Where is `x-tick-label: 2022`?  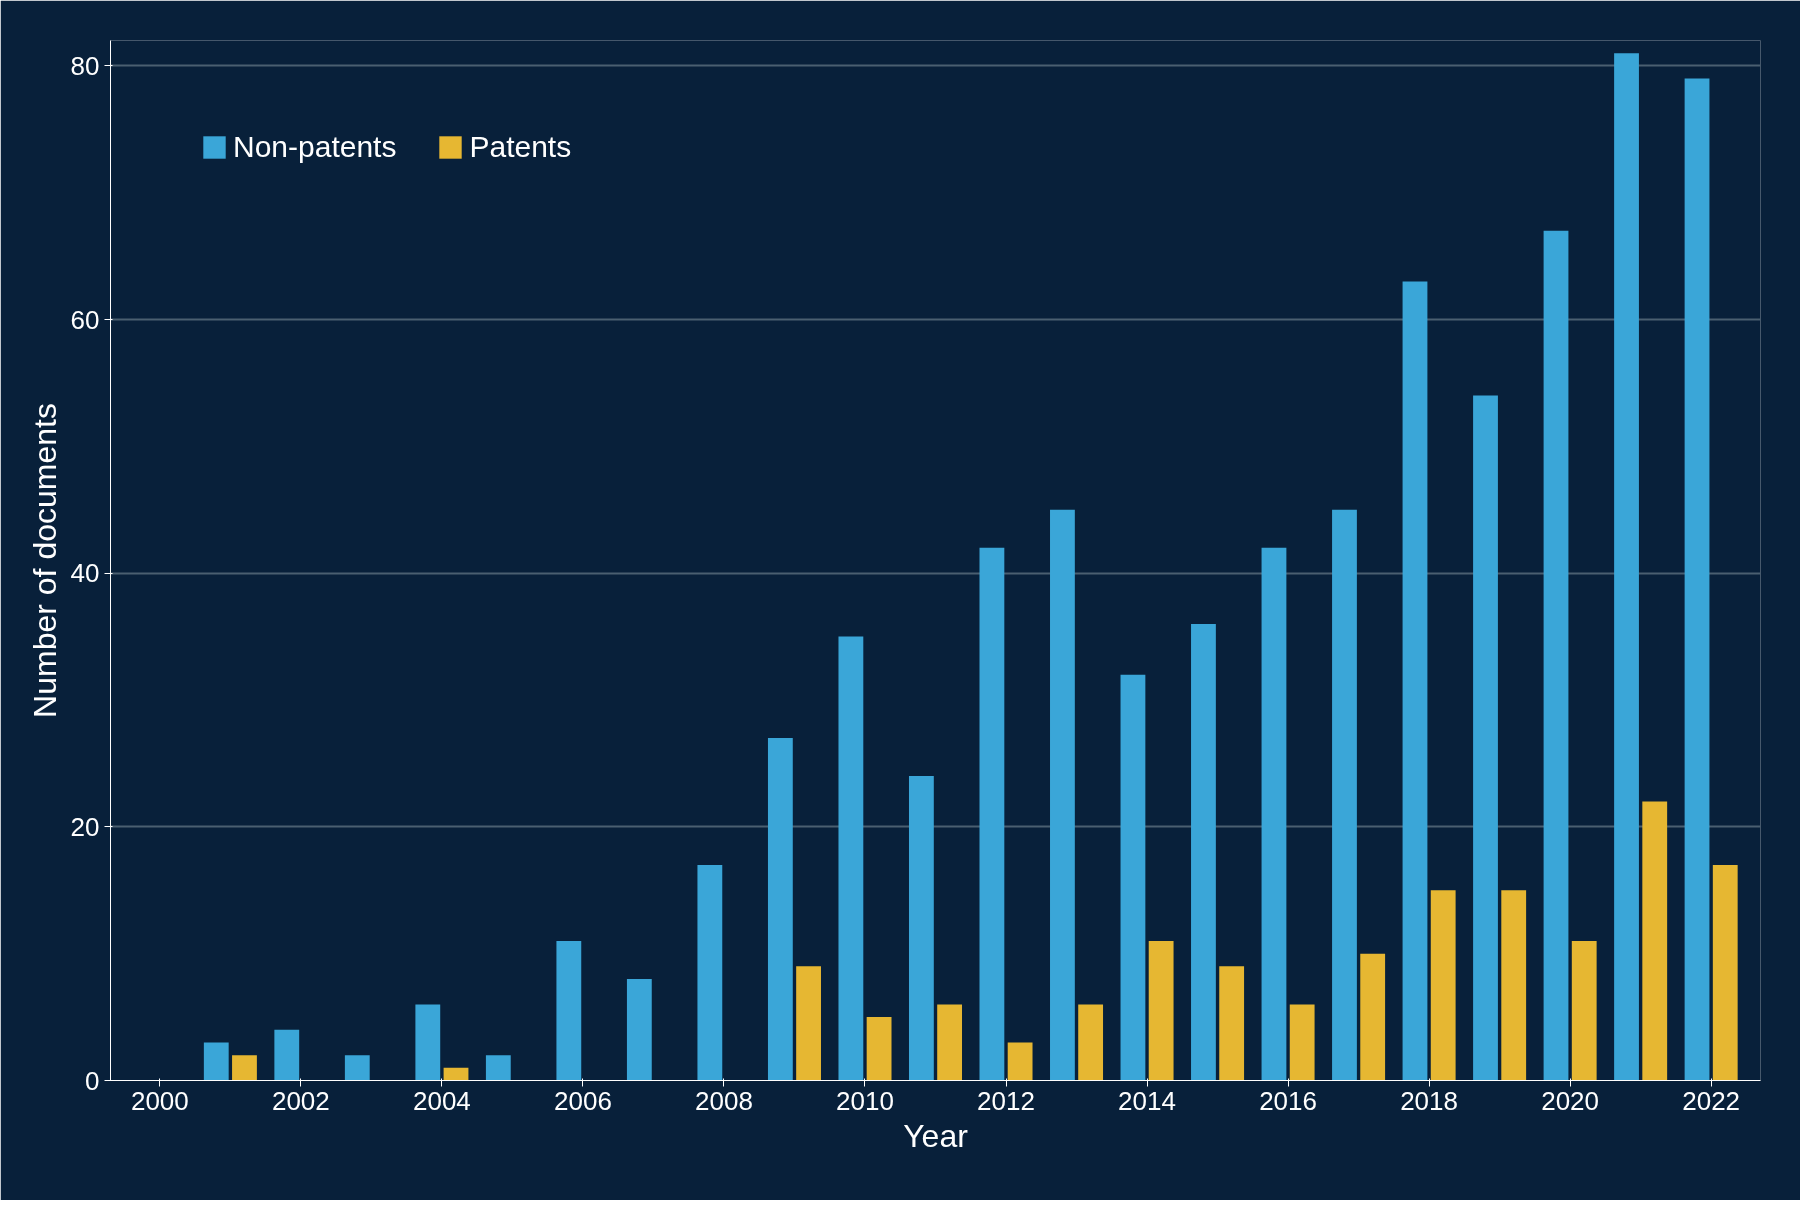
x-tick-label: 2022 is located at coordinates (1711, 1100).